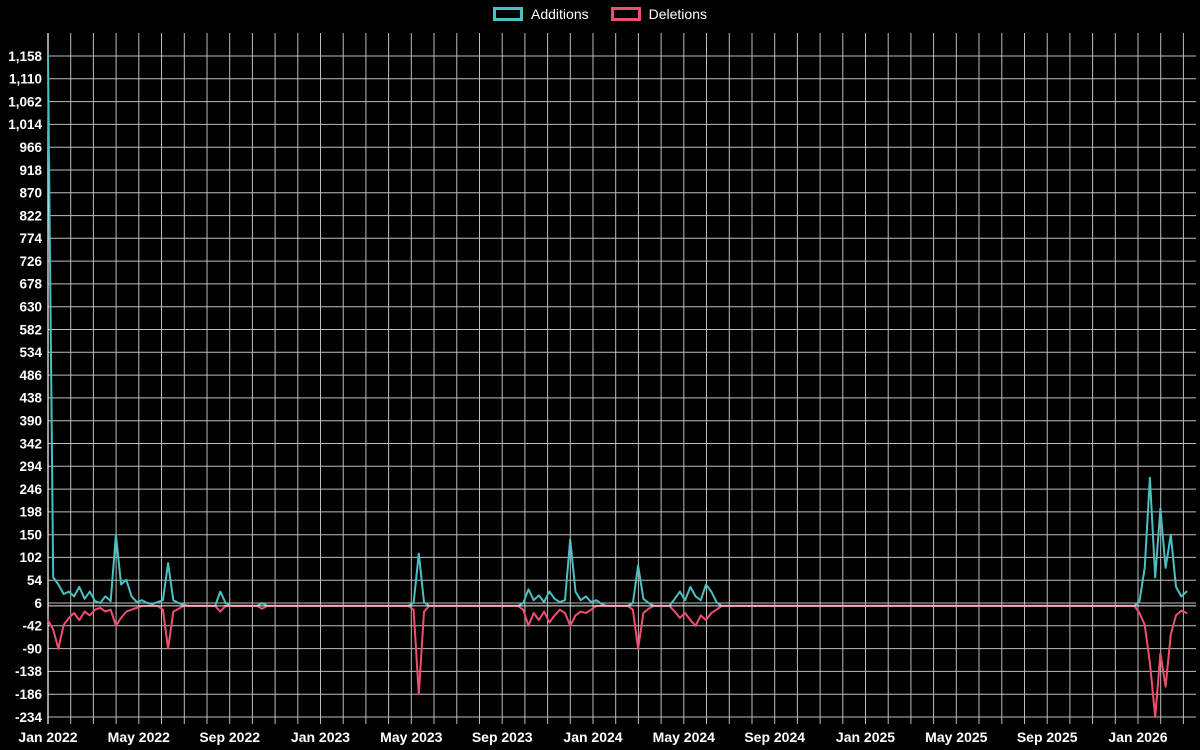 This screenshot has width=1200, height=750. Describe the element at coordinates (29, 671) in the screenshot. I see `svg-text: -138` at that location.